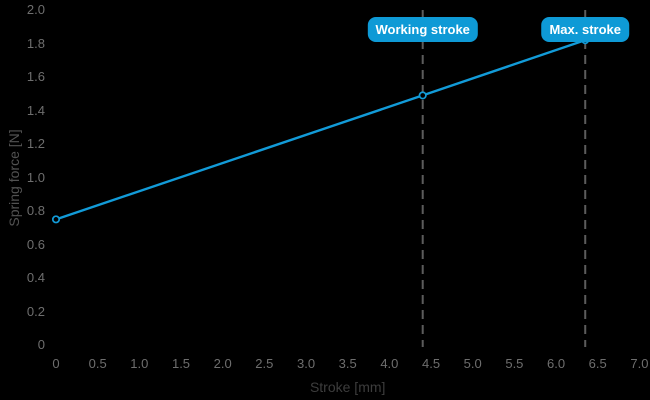 The image size is (650, 400). I want to click on x-tick-label: 5.0, so click(472, 363).